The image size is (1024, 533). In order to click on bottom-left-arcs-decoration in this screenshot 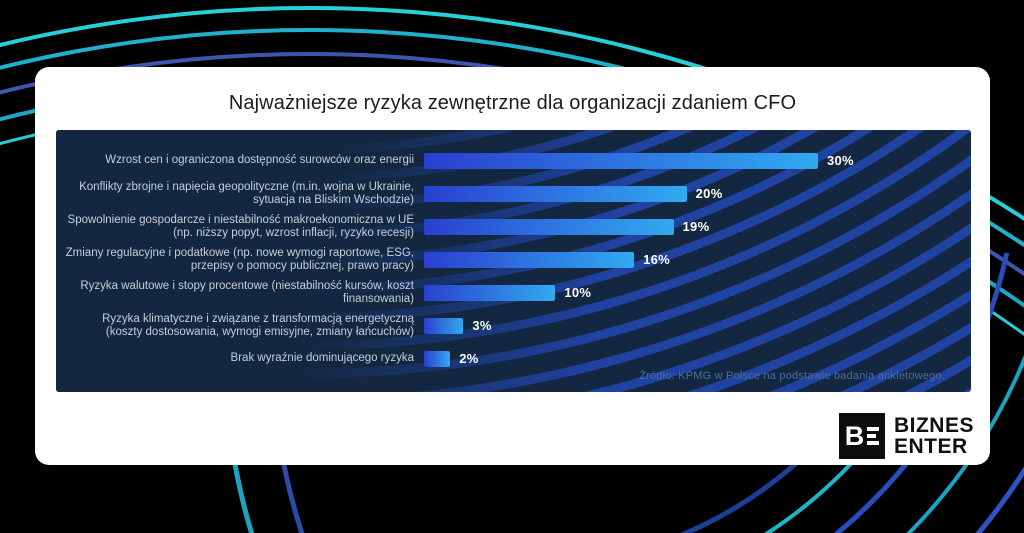, I will do `click(285, 485)`.